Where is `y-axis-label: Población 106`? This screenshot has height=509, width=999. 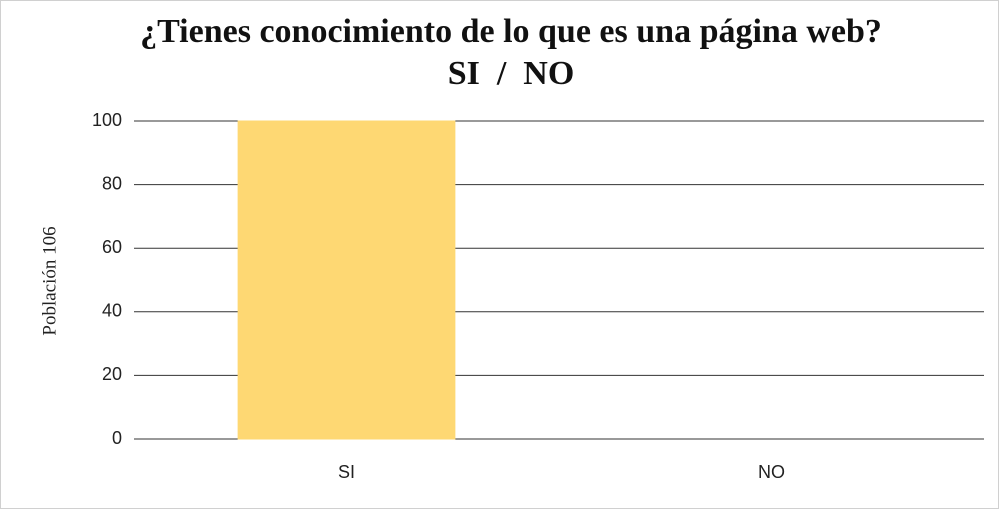
y-axis-label: Población 106 is located at coordinates (49, 280).